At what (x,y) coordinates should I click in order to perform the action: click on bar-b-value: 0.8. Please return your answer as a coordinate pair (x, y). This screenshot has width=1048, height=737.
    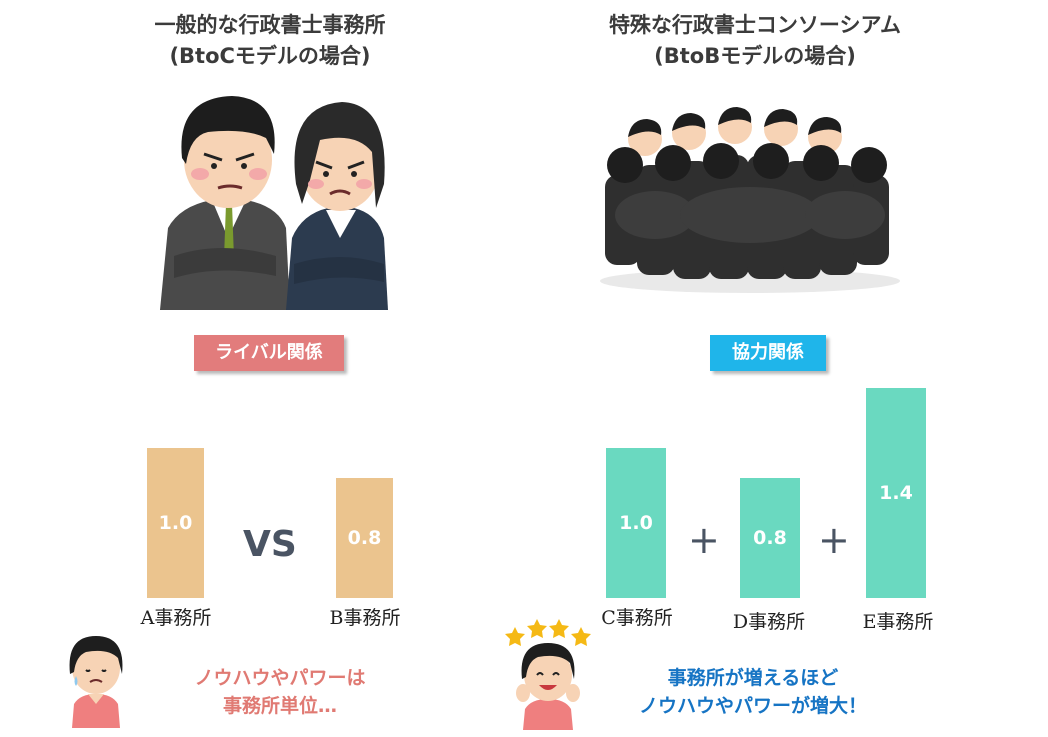
    Looking at the image, I should click on (364, 538).